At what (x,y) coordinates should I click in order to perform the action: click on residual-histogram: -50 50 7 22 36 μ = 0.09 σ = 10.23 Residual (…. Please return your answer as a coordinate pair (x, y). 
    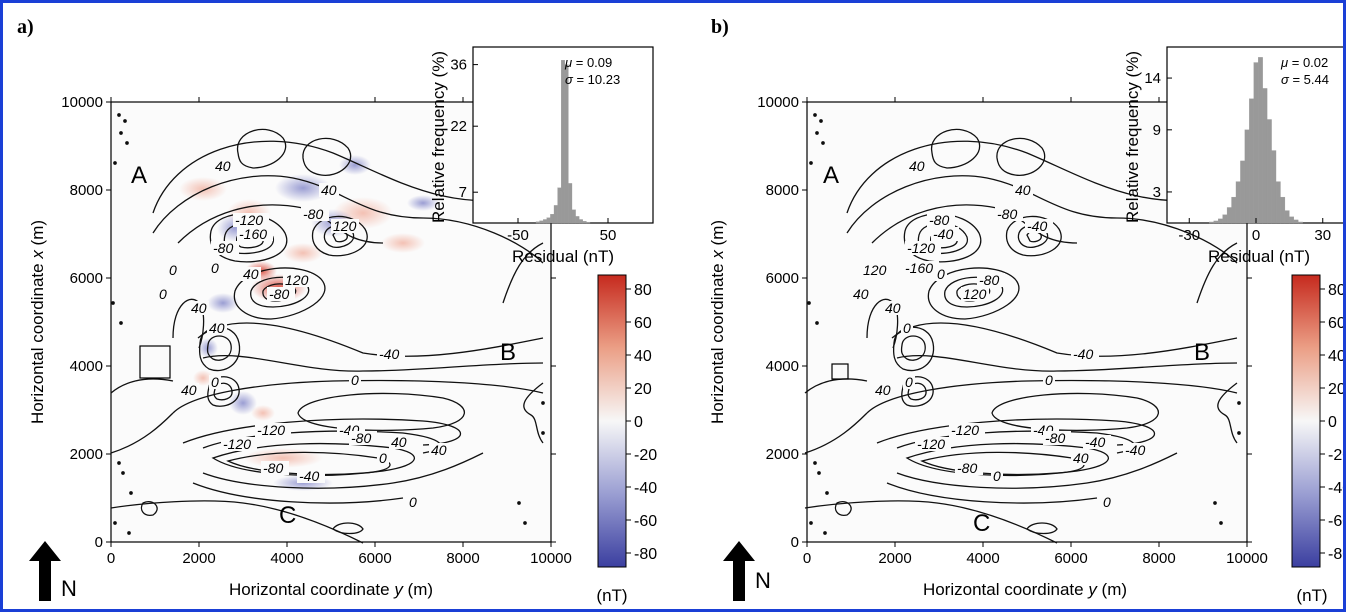
    Looking at the image, I should click on (541, 156).